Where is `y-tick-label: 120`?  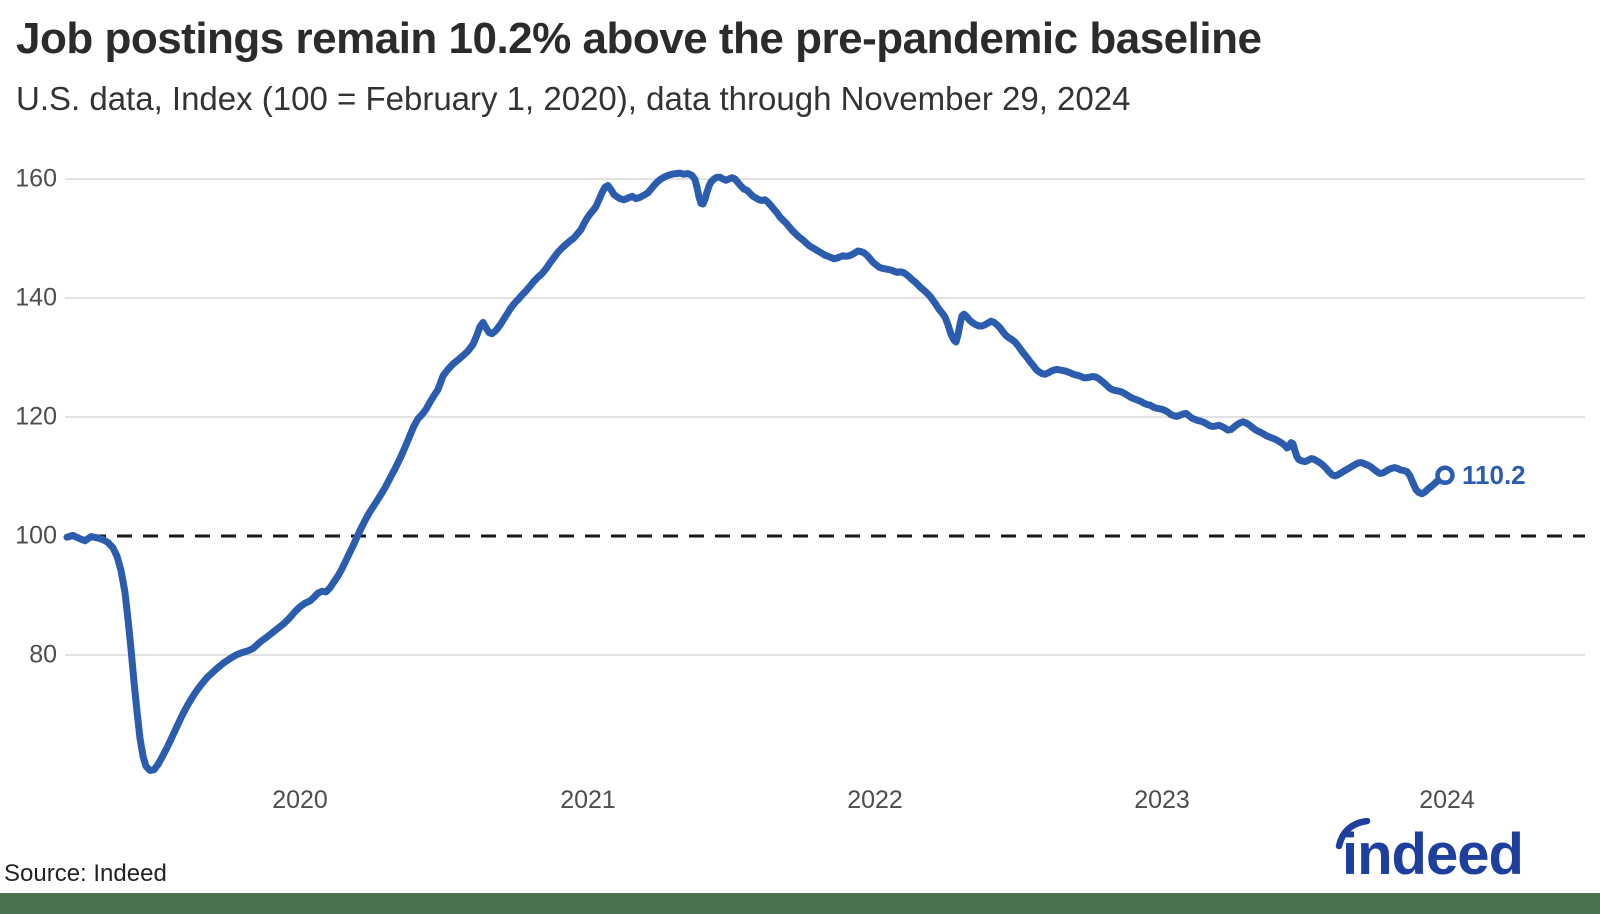 y-tick-label: 120 is located at coordinates (36, 416).